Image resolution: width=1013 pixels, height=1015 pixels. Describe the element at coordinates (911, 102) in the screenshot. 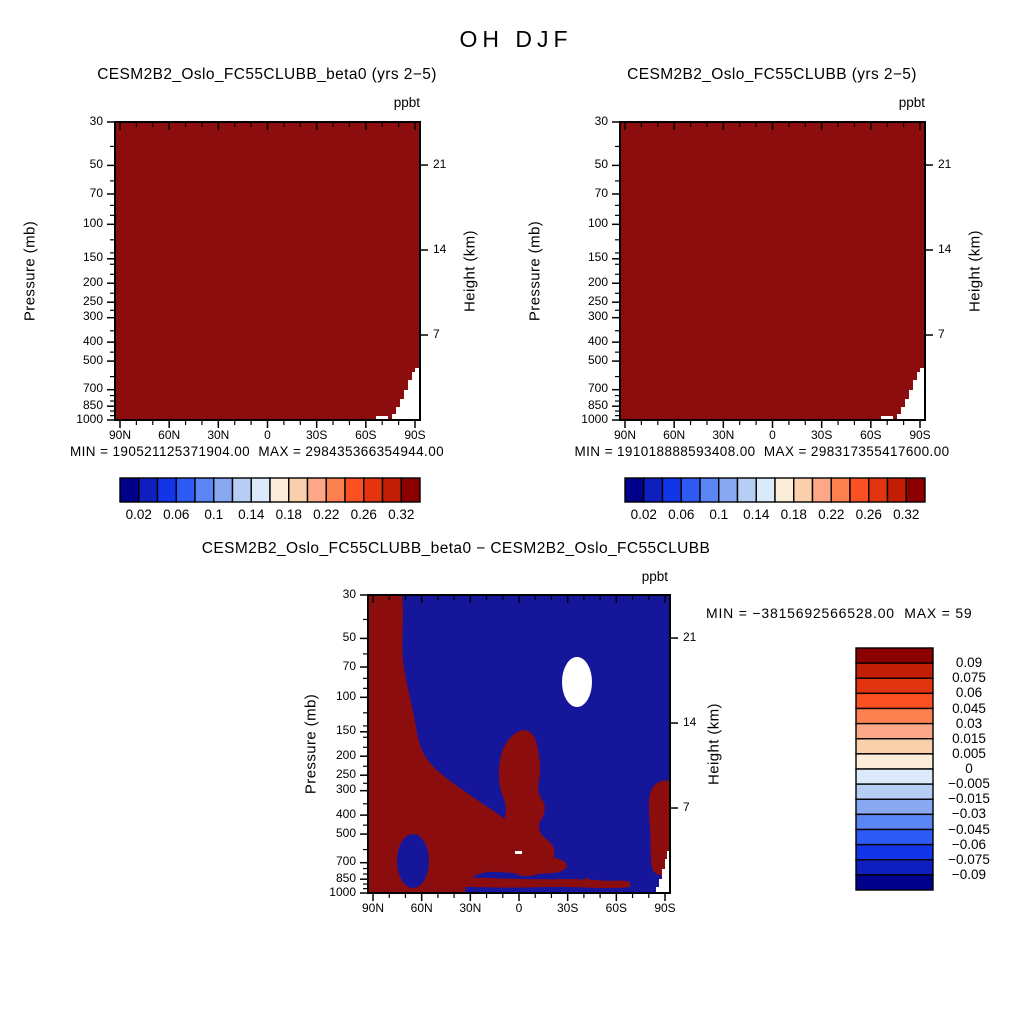

I see `panel-top-right-units: ppbt` at that location.